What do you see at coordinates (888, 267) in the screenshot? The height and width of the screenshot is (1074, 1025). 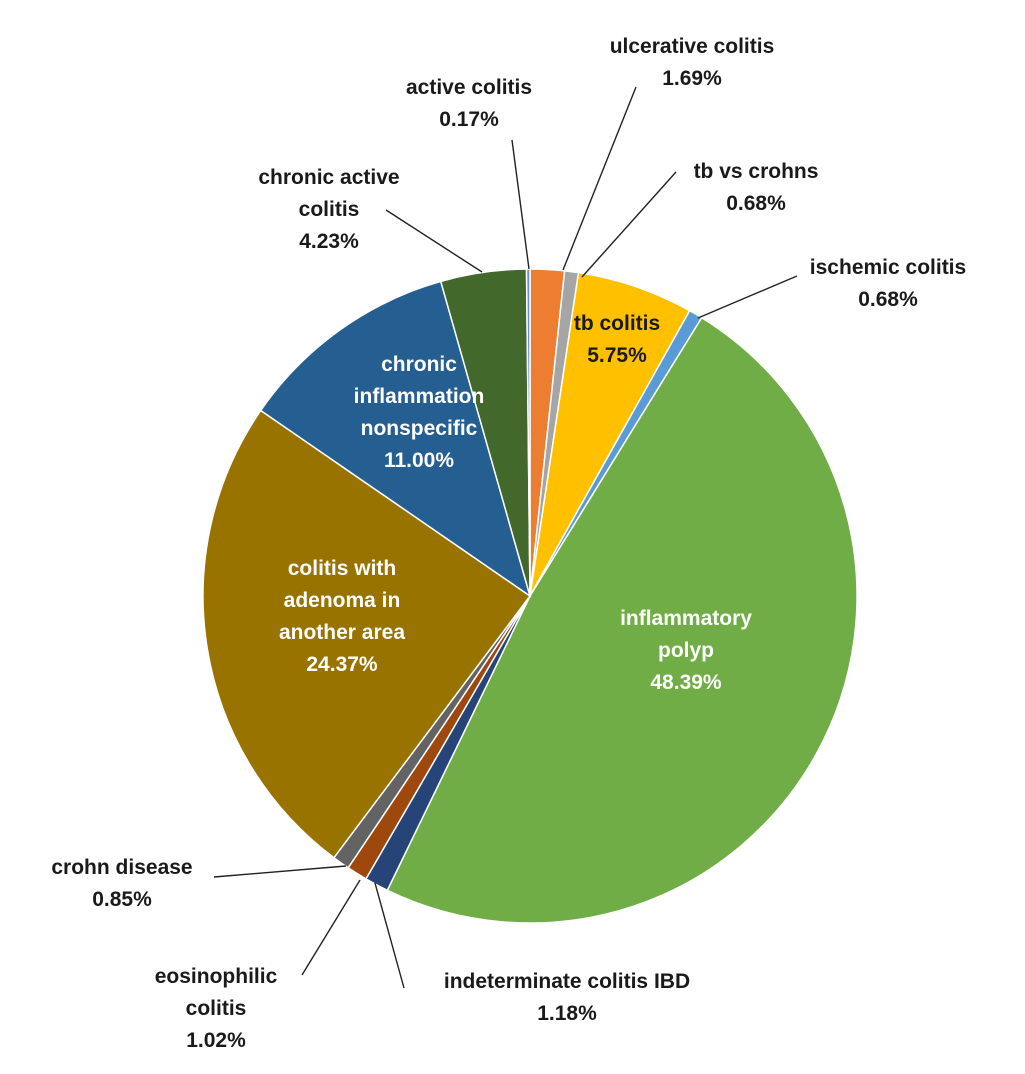 I see `slice-label-line: ischemic colitis` at bounding box center [888, 267].